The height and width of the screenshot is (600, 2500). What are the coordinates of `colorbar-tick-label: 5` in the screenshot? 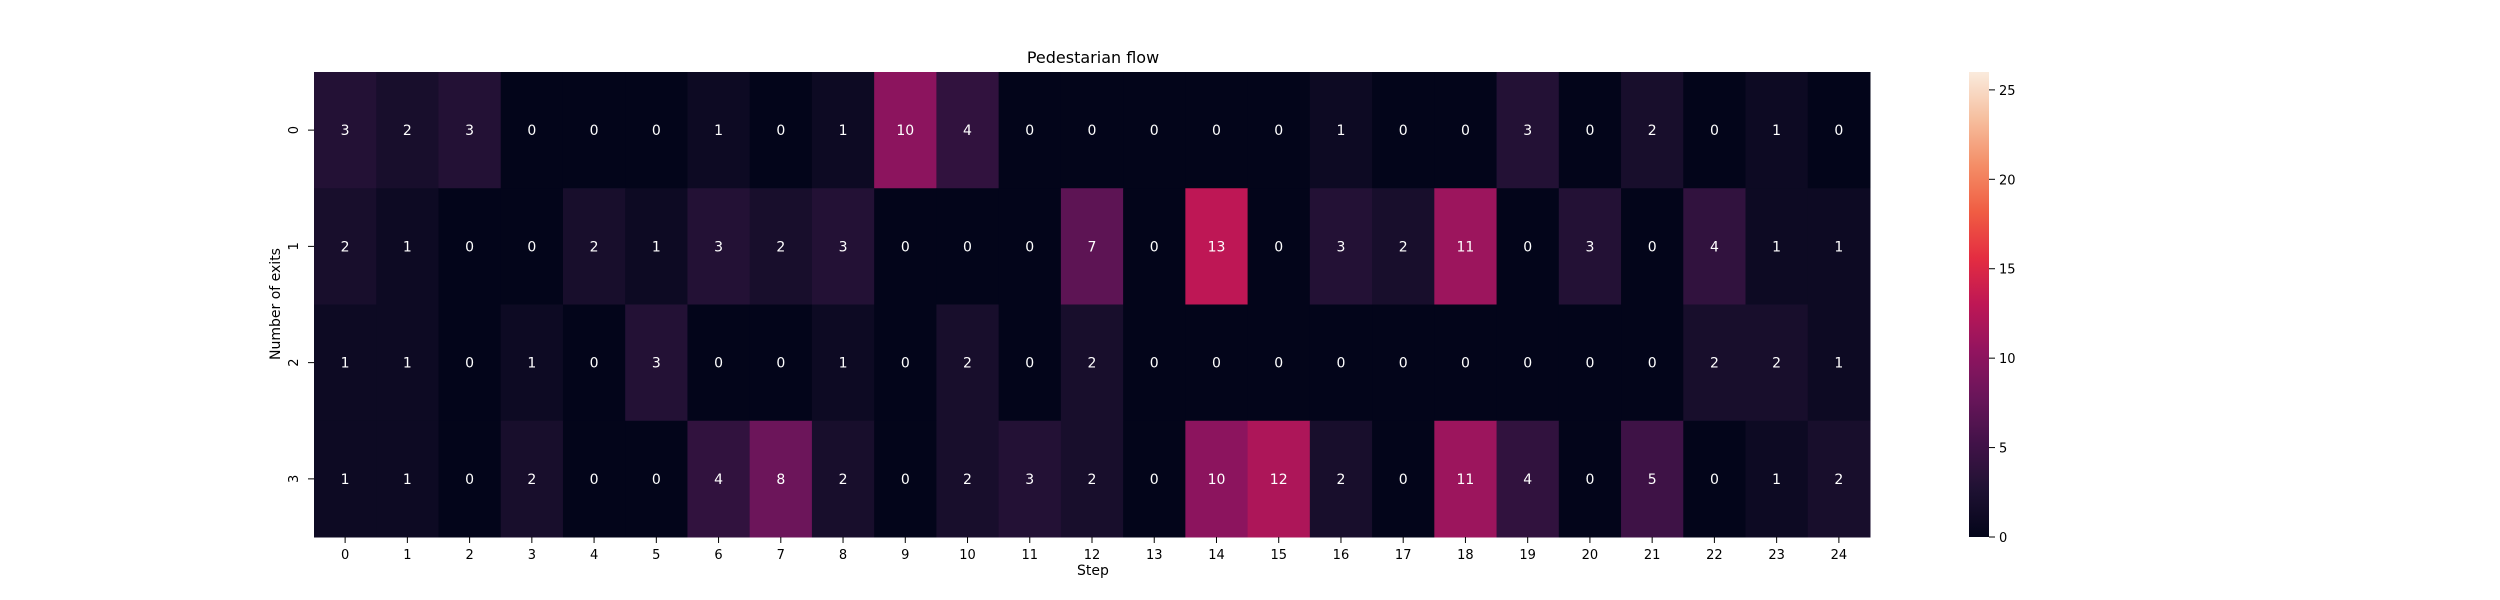 It's located at (2003, 449).